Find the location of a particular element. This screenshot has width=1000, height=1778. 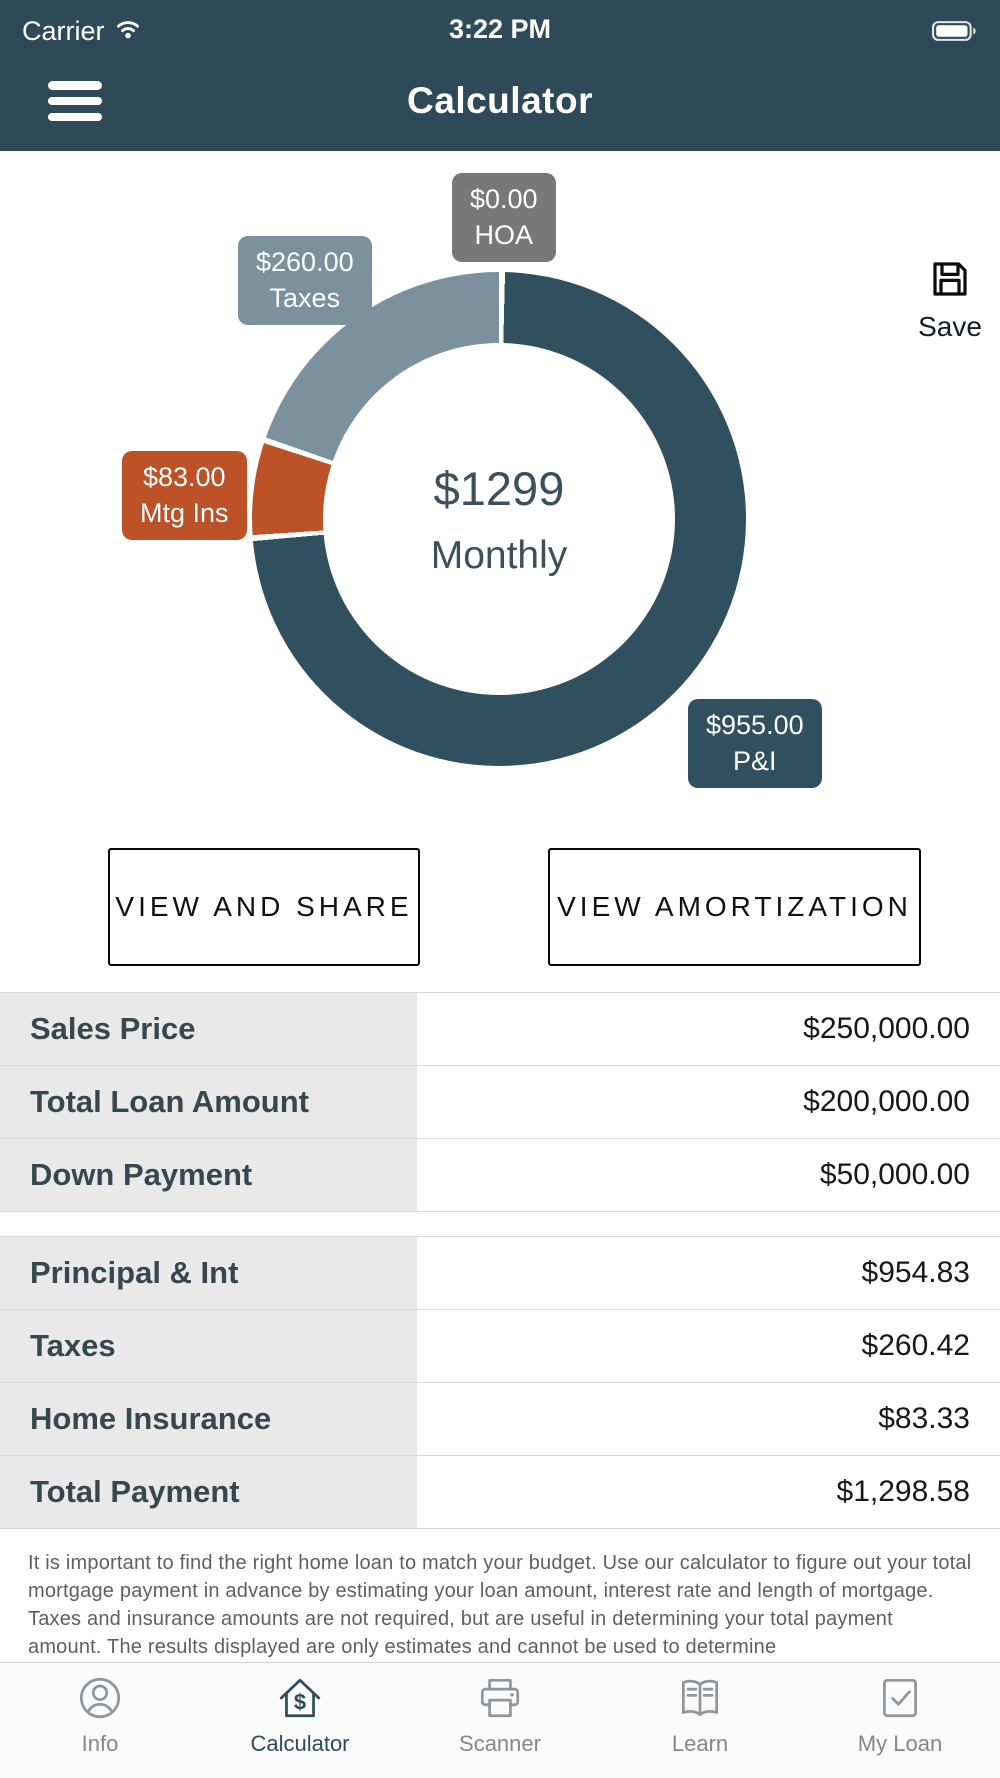

save-button: Save is located at coordinates (950, 299).